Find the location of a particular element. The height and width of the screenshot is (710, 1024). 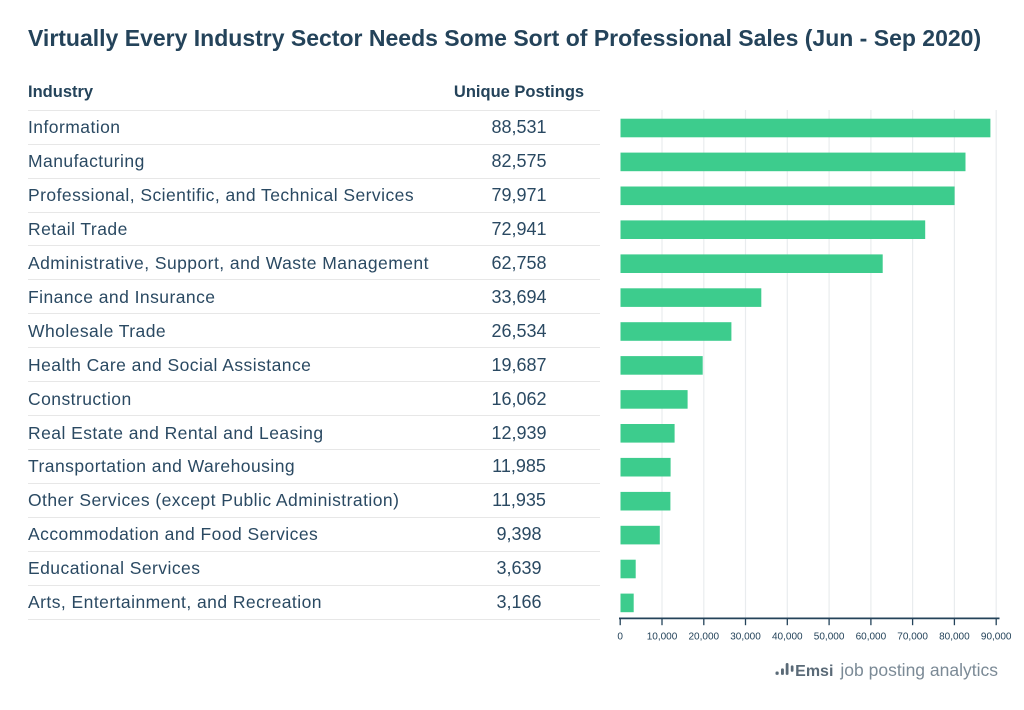

svg-text: 10,000 is located at coordinates (662, 637).